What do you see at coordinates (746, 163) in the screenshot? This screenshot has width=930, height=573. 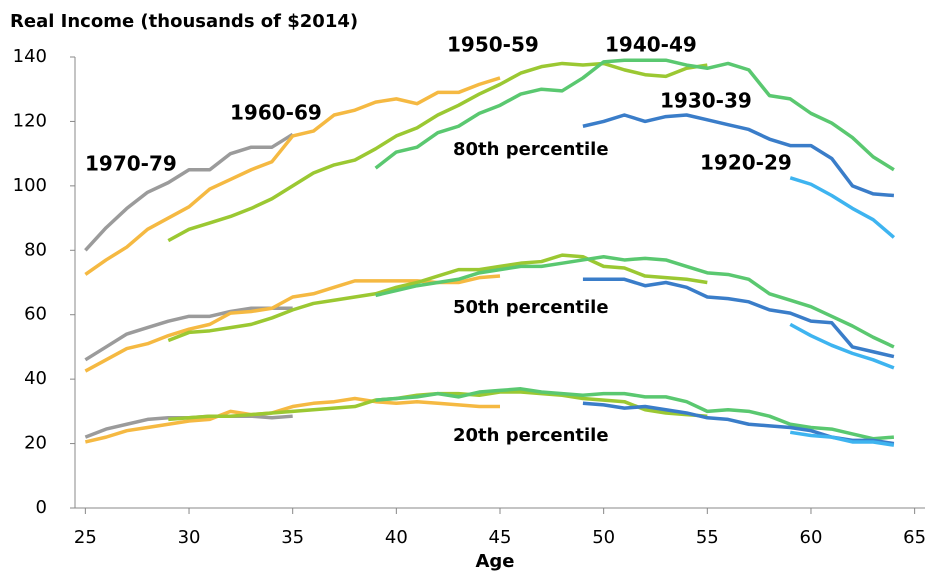 I see `cohort-label: 1920-29` at bounding box center [746, 163].